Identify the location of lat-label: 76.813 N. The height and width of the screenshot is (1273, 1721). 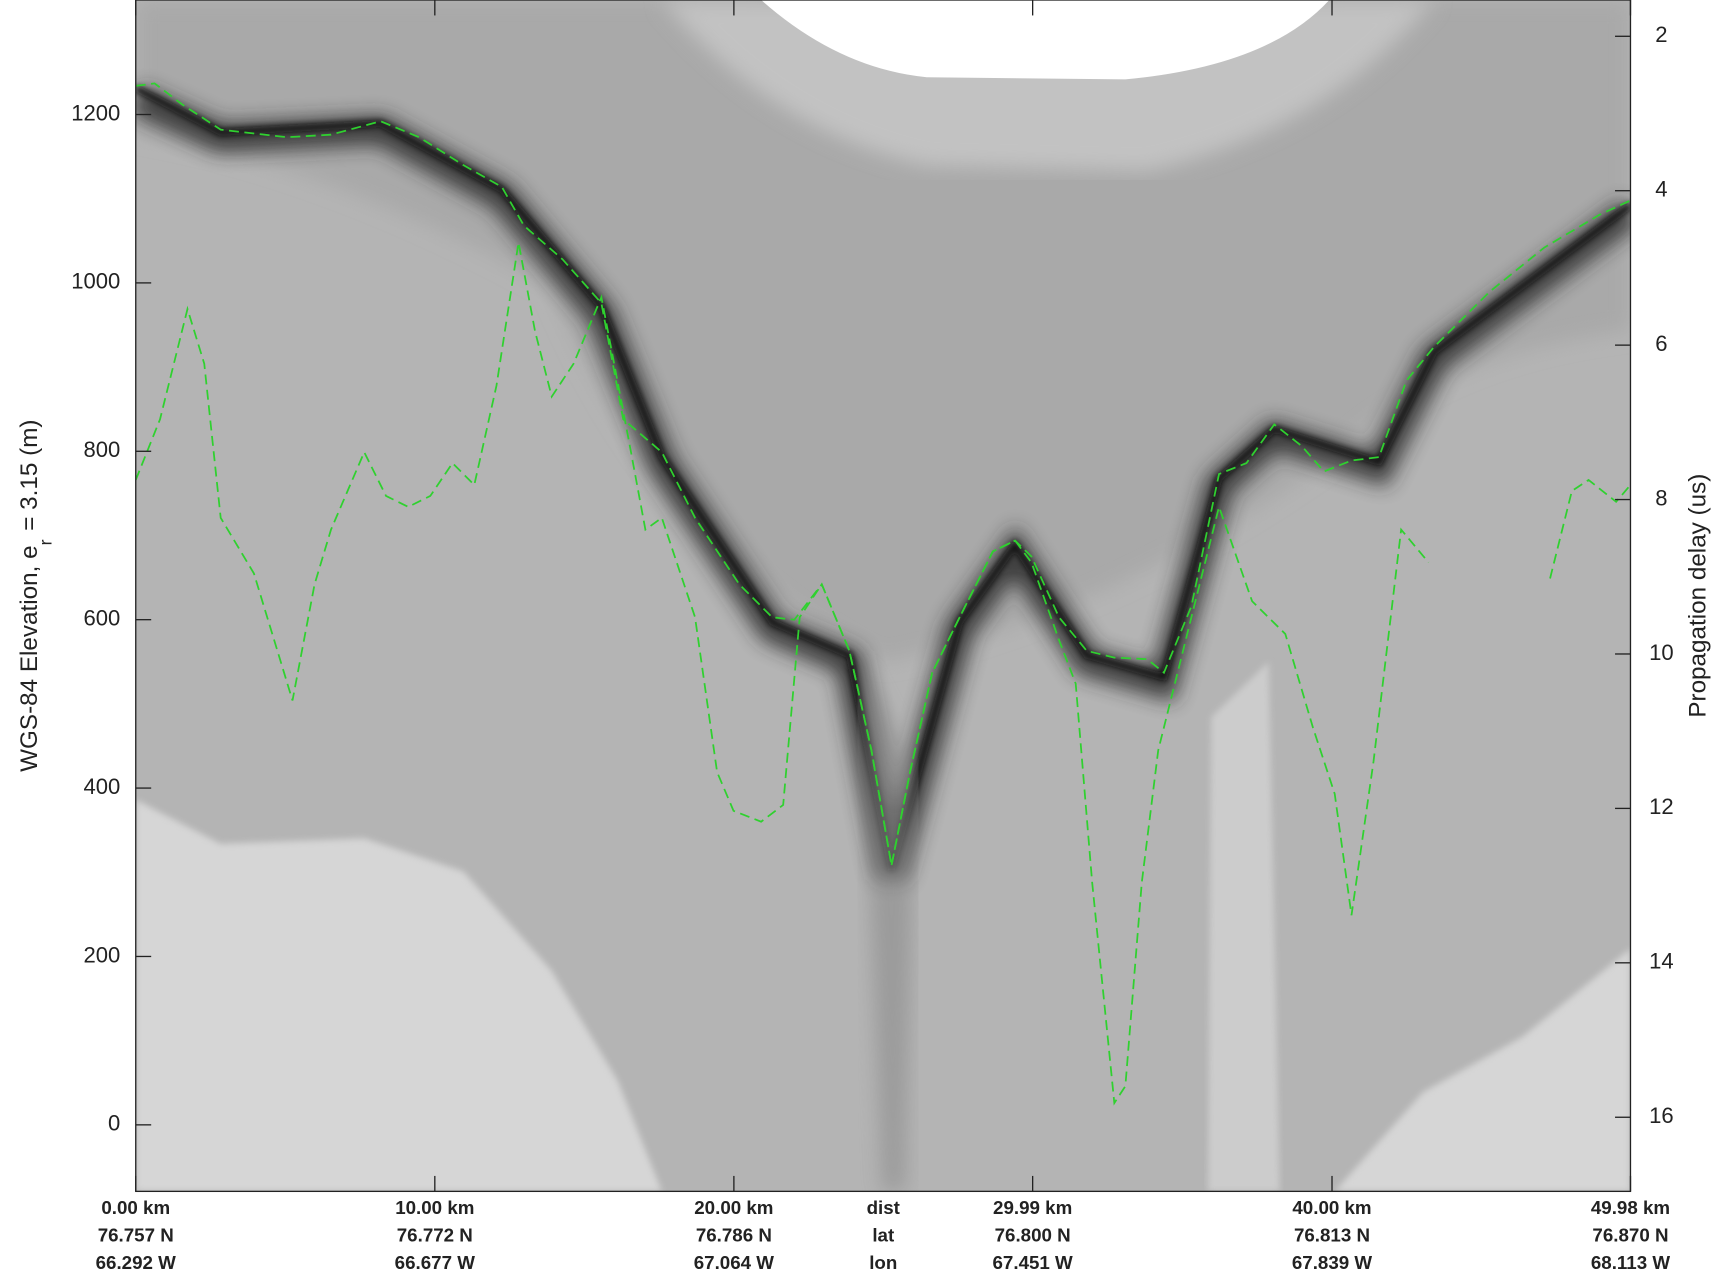
(1332, 1235).